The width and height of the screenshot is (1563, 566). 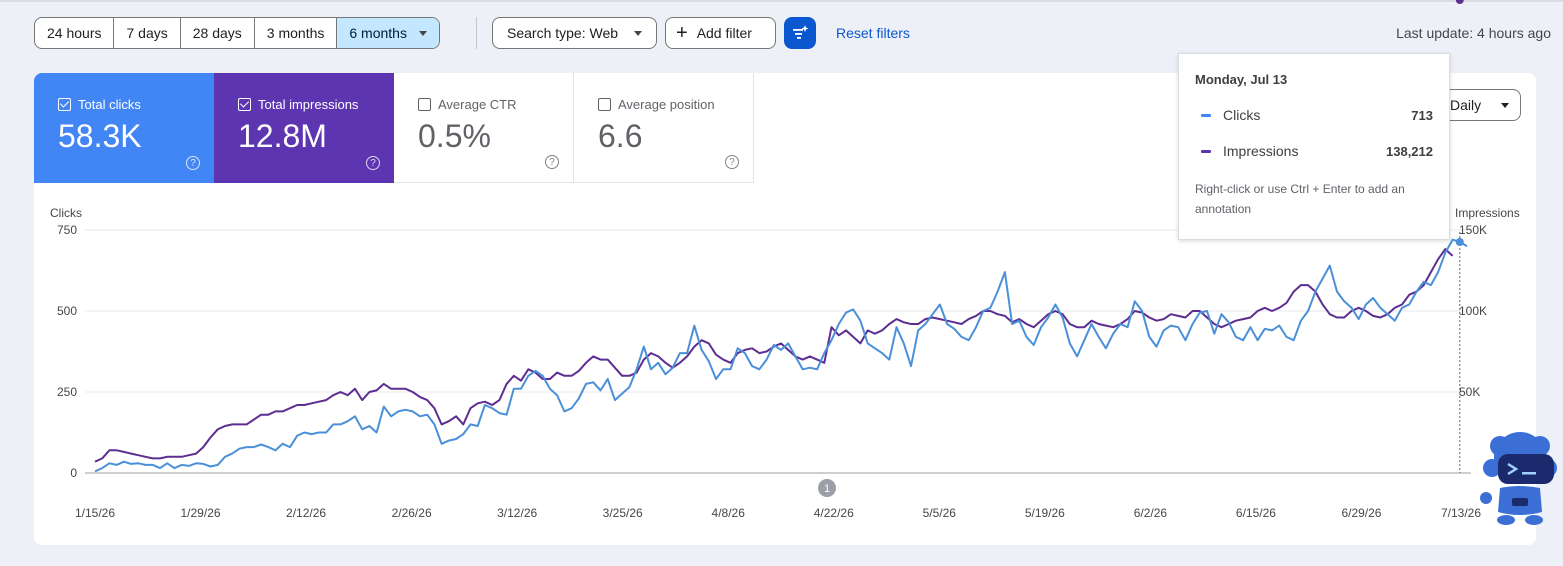 I want to click on filter-sparkle-icon, so click(x=801, y=32).